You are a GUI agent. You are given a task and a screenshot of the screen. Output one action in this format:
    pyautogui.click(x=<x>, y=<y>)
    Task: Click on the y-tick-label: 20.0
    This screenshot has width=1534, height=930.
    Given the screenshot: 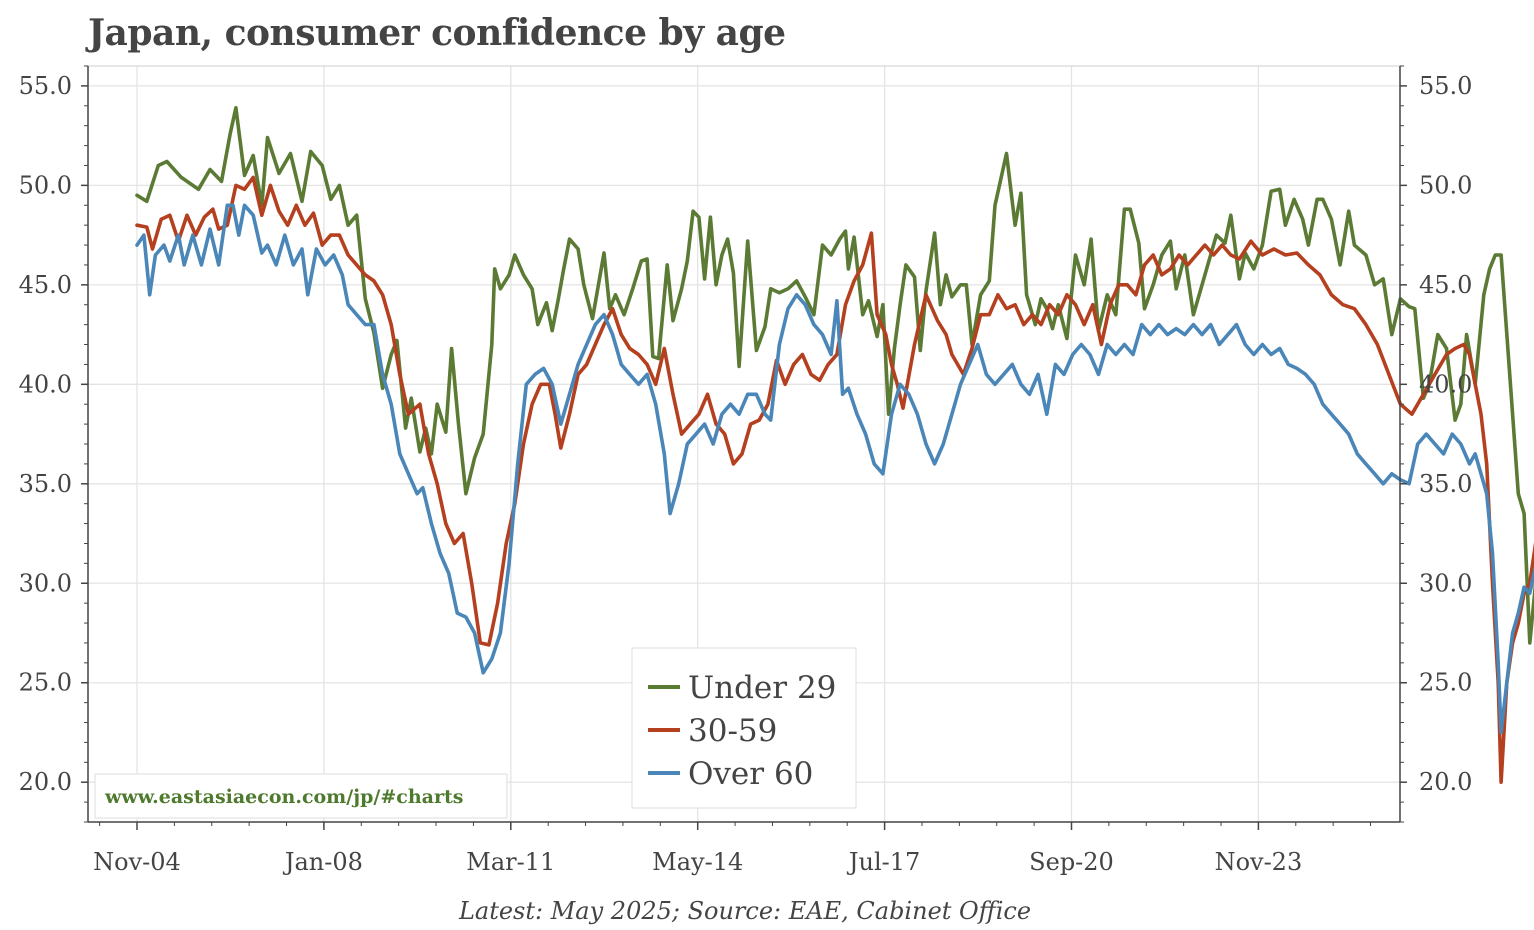 What is the action you would take?
    pyautogui.click(x=45, y=782)
    